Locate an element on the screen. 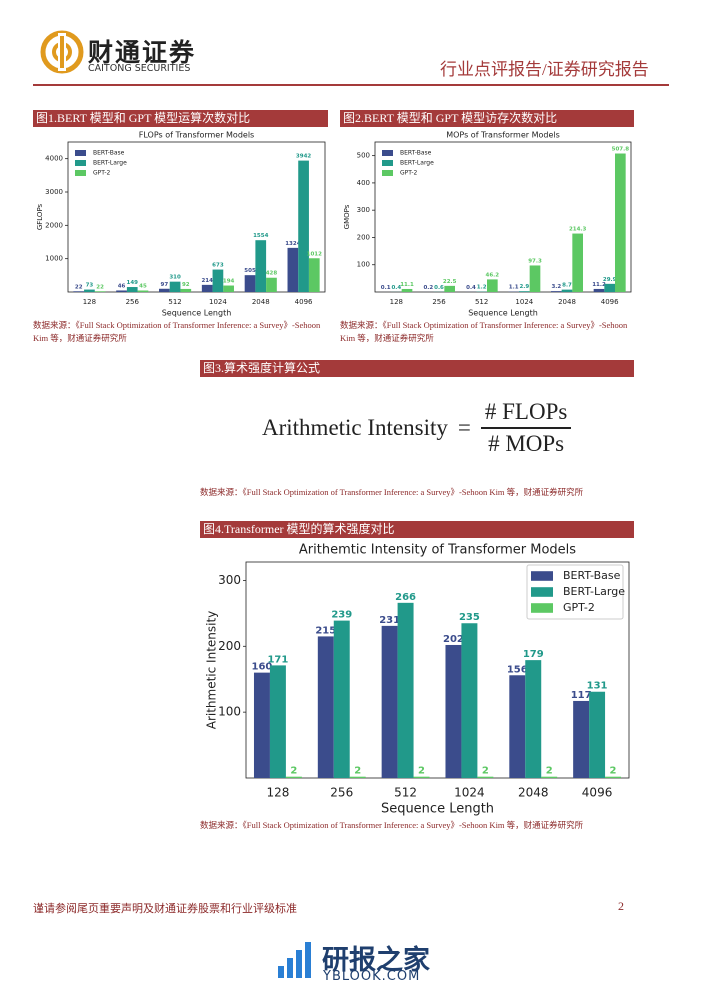 The image size is (702, 991). data-label: 214.3 is located at coordinates (578, 230).